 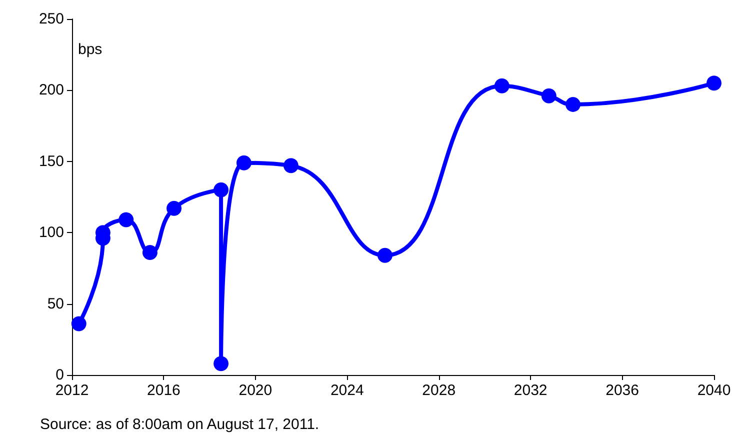 I want to click on x-tick-label: 2028, so click(x=439, y=390).